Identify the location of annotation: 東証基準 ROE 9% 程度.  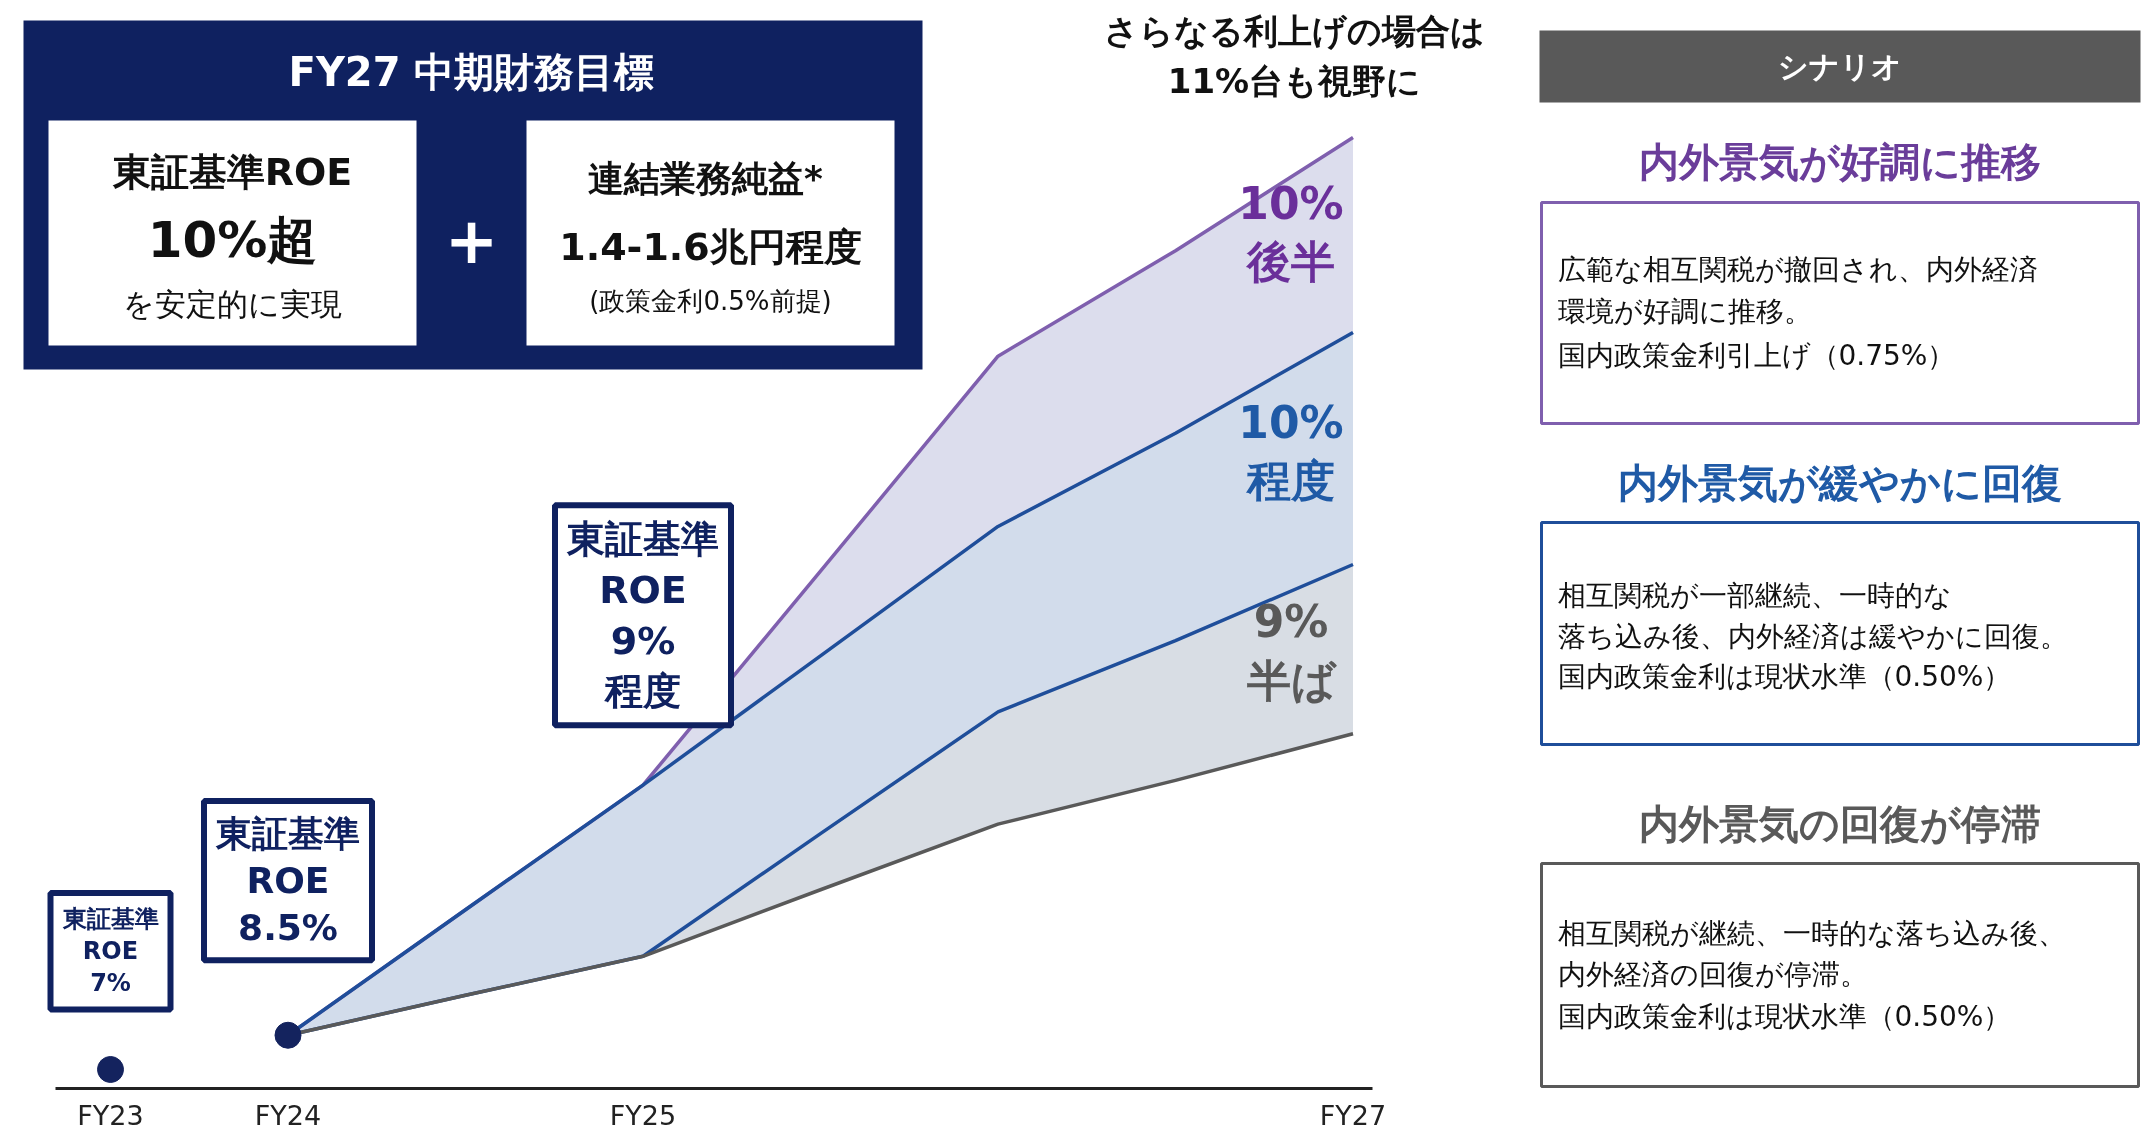
(642, 615).